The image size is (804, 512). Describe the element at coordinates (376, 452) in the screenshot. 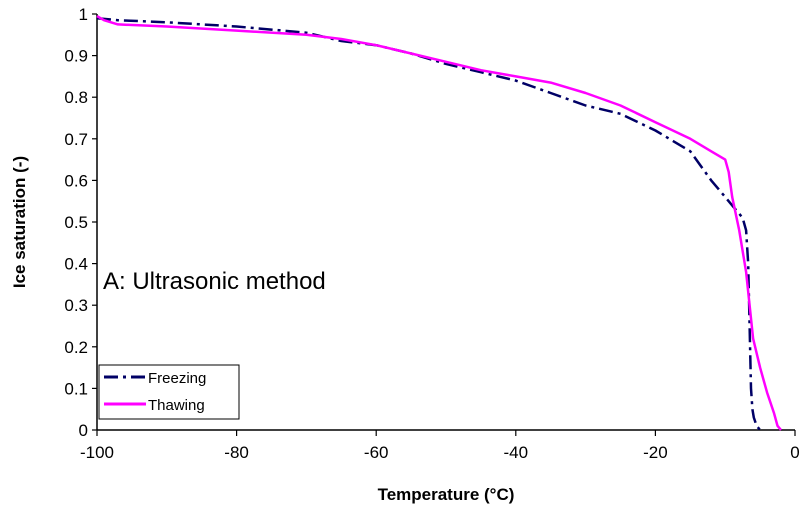

I see `x-tick-label: -60` at that location.